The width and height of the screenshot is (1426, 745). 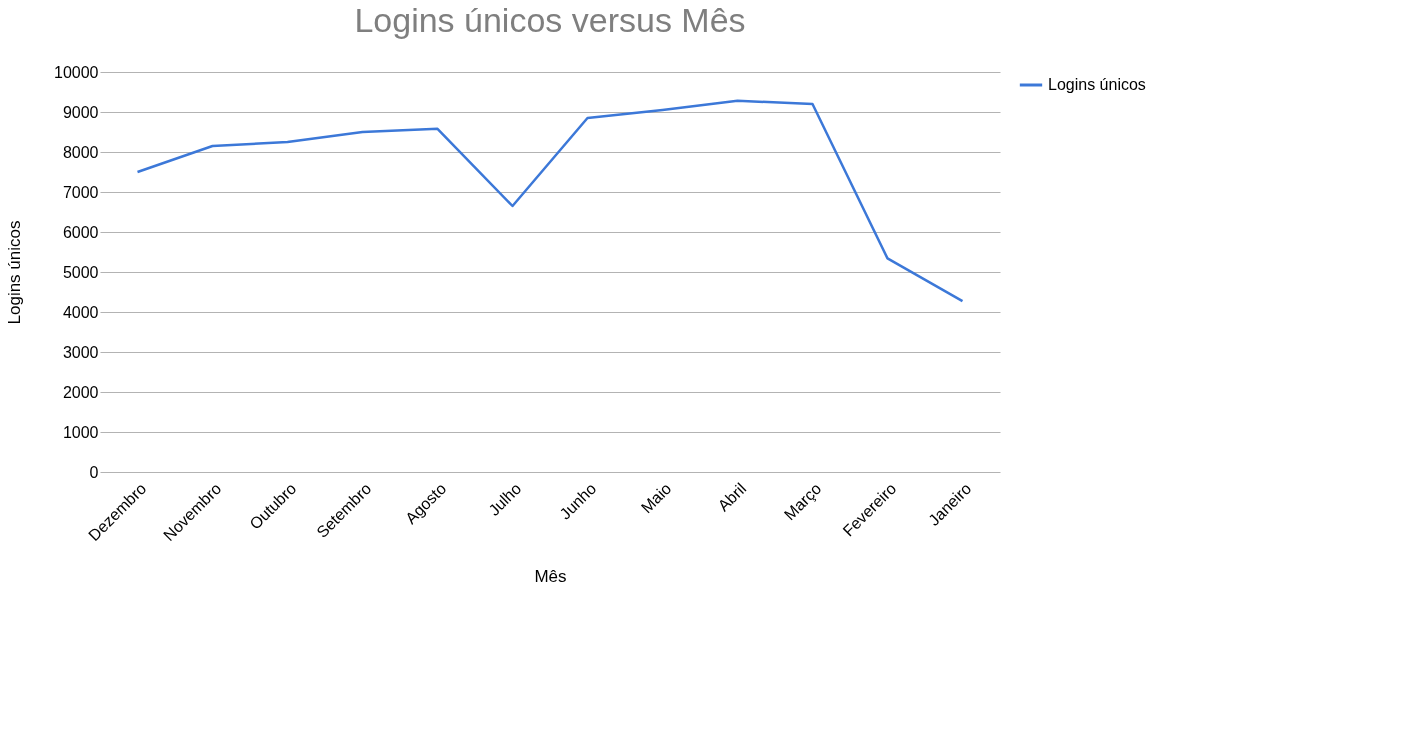 What do you see at coordinates (550, 20) in the screenshot?
I see `chart-title: Logins únicos versus Mês` at bounding box center [550, 20].